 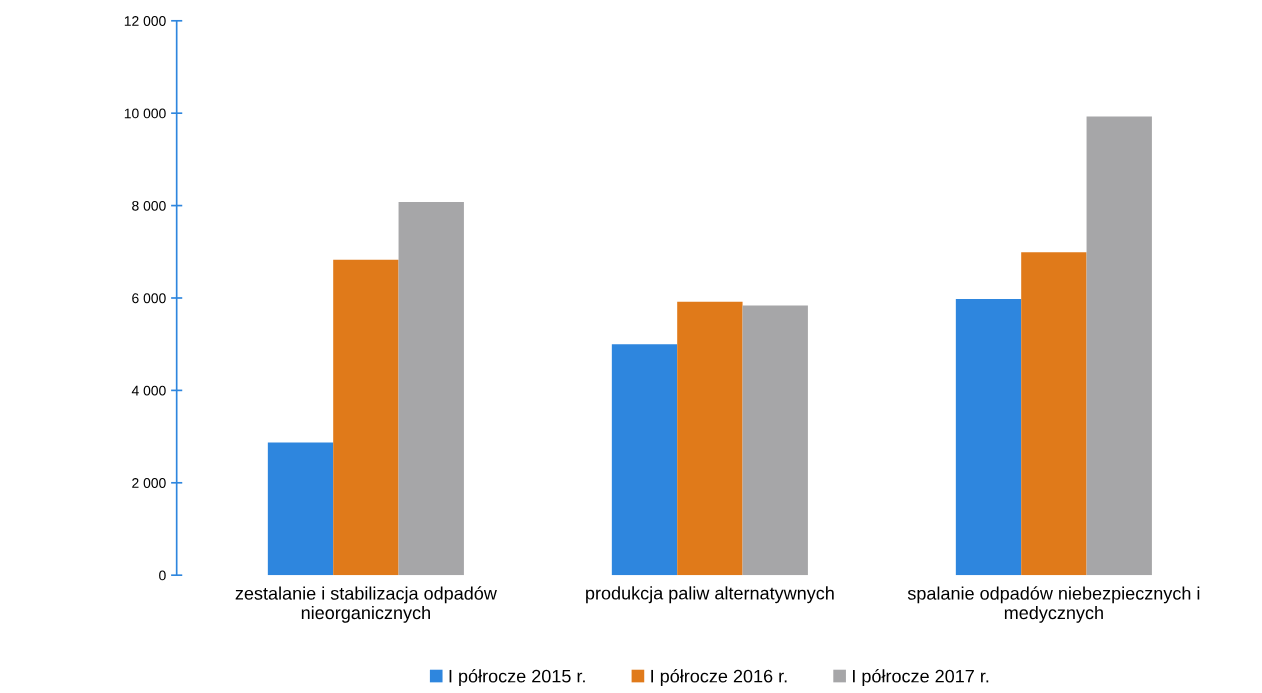 I want to click on x-tick-label: produkcja paliw alternatywnych, so click(x=710, y=595).